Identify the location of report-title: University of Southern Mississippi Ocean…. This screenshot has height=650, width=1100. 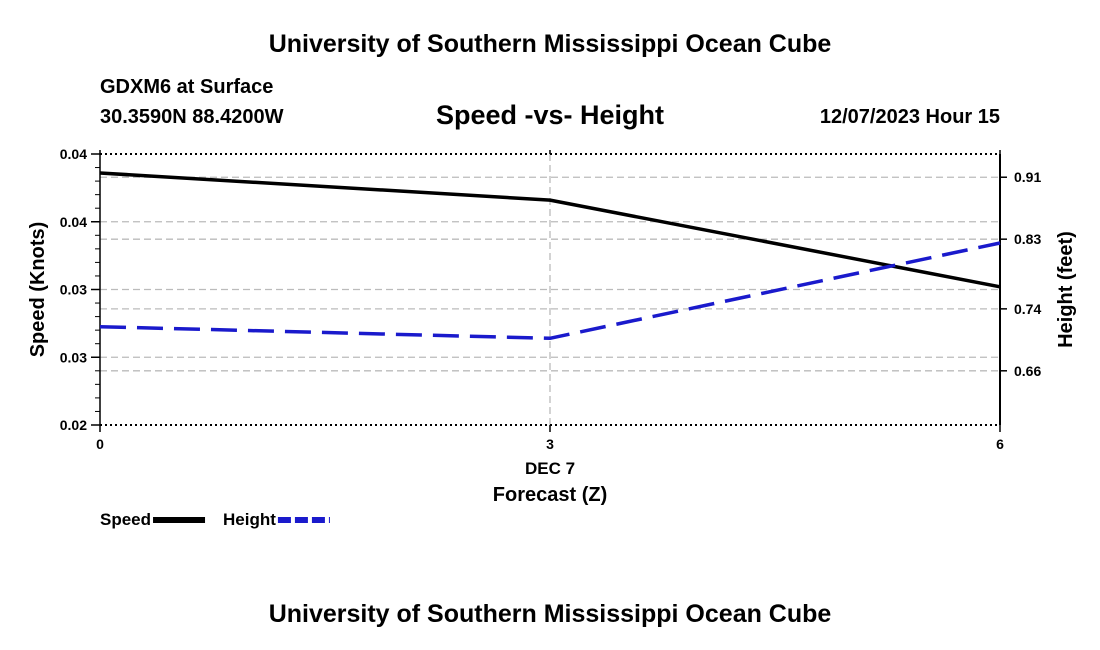
(550, 44).